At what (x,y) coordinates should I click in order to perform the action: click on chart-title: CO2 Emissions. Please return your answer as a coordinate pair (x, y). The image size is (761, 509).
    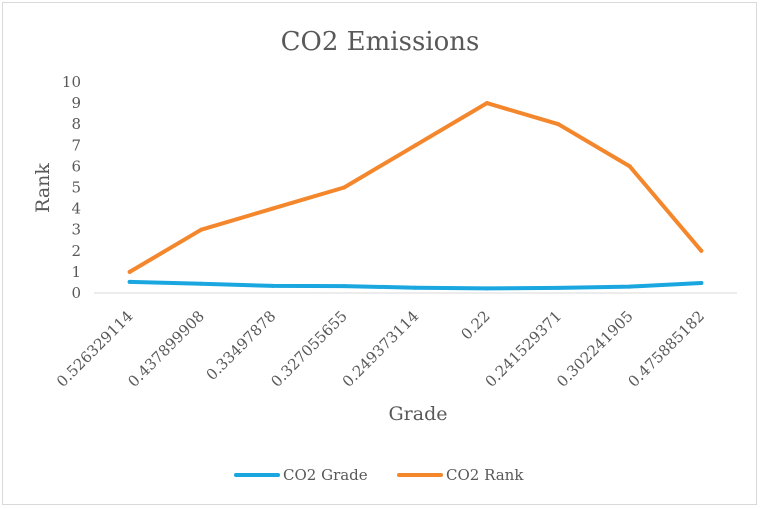
    Looking at the image, I should click on (380, 42).